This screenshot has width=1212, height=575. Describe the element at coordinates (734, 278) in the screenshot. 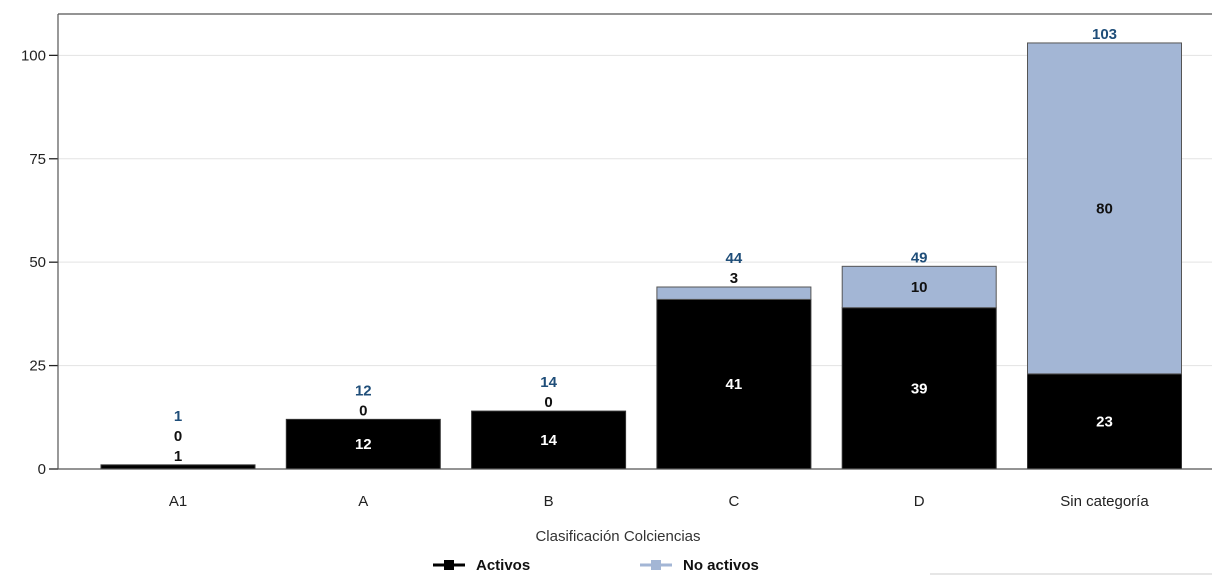

I see `data-label-no-activos: 3` at that location.